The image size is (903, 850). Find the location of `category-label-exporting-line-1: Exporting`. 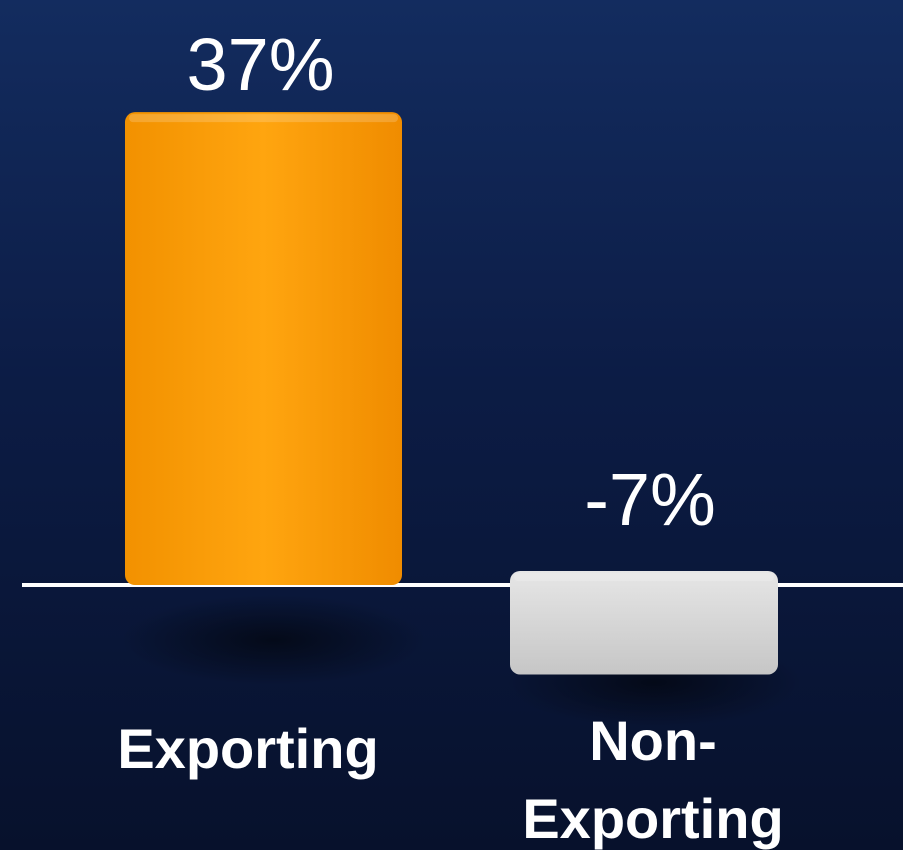

category-label-exporting-line-1: Exporting is located at coordinates (247, 748).